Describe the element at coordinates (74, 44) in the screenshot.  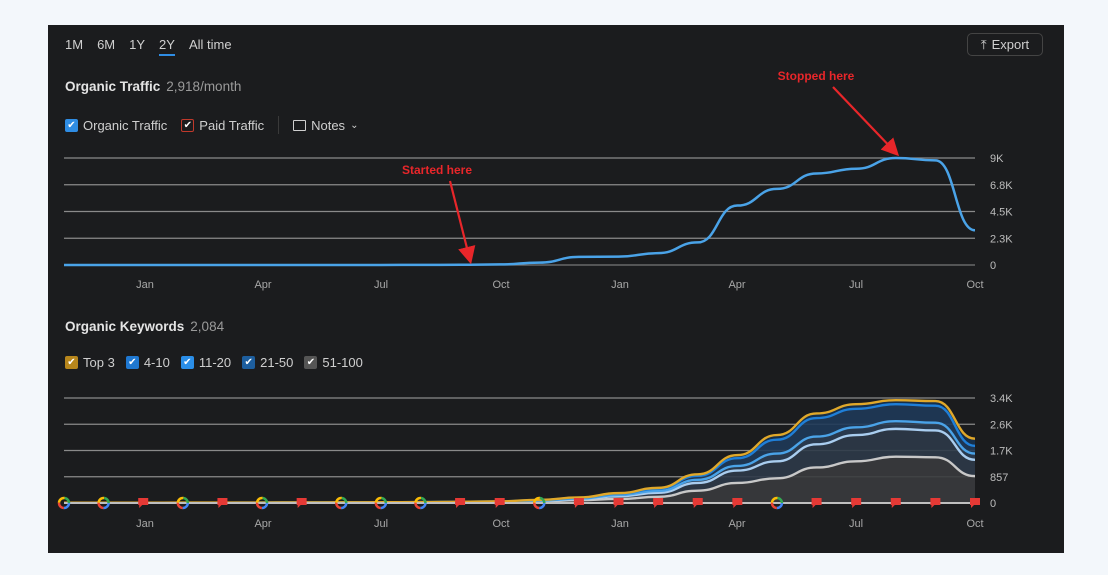
I see `range-tab-1m: 1M` at that location.